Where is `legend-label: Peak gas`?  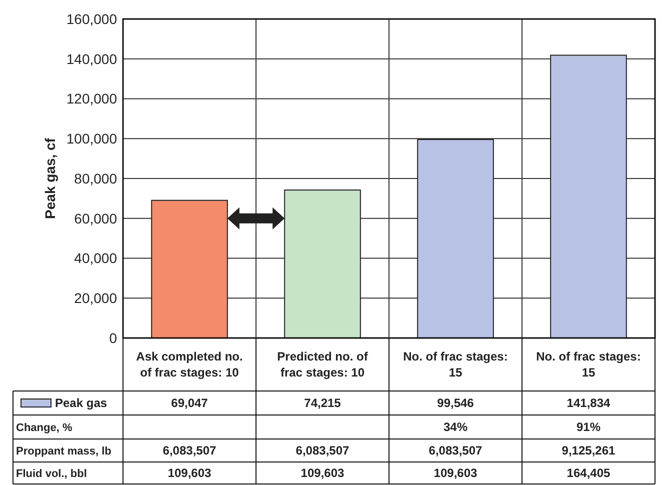
legend-label: Peak gas is located at coordinates (81, 403).